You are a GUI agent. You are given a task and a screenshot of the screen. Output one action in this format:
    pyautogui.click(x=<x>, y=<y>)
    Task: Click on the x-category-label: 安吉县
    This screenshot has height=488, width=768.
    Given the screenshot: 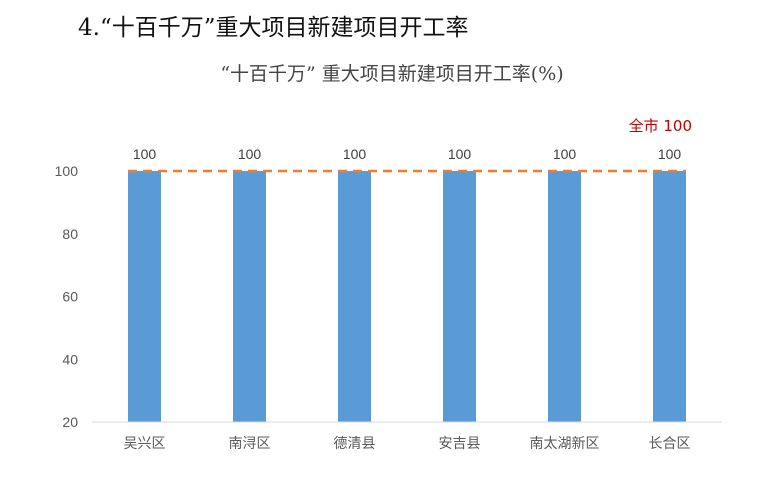 What is the action you would take?
    pyautogui.click(x=460, y=444)
    